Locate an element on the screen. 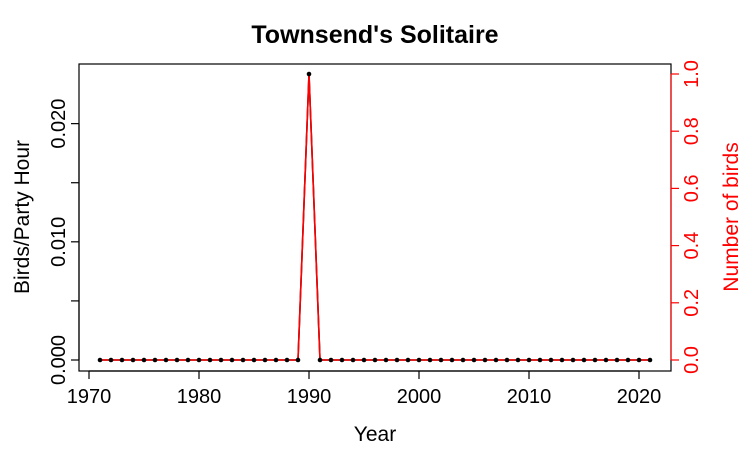 Image resolution: width=750 pixels, height=450 pixels. x-tick-label: 1990 is located at coordinates (309, 397).